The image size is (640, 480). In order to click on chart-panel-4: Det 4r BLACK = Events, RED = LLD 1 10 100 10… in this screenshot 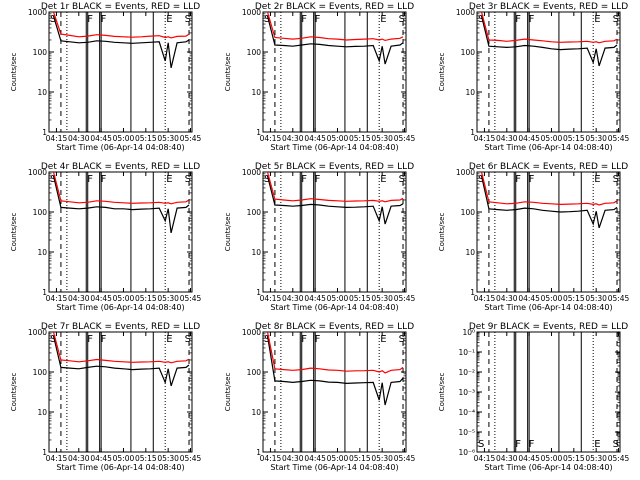, I will do `click(106, 237)`.